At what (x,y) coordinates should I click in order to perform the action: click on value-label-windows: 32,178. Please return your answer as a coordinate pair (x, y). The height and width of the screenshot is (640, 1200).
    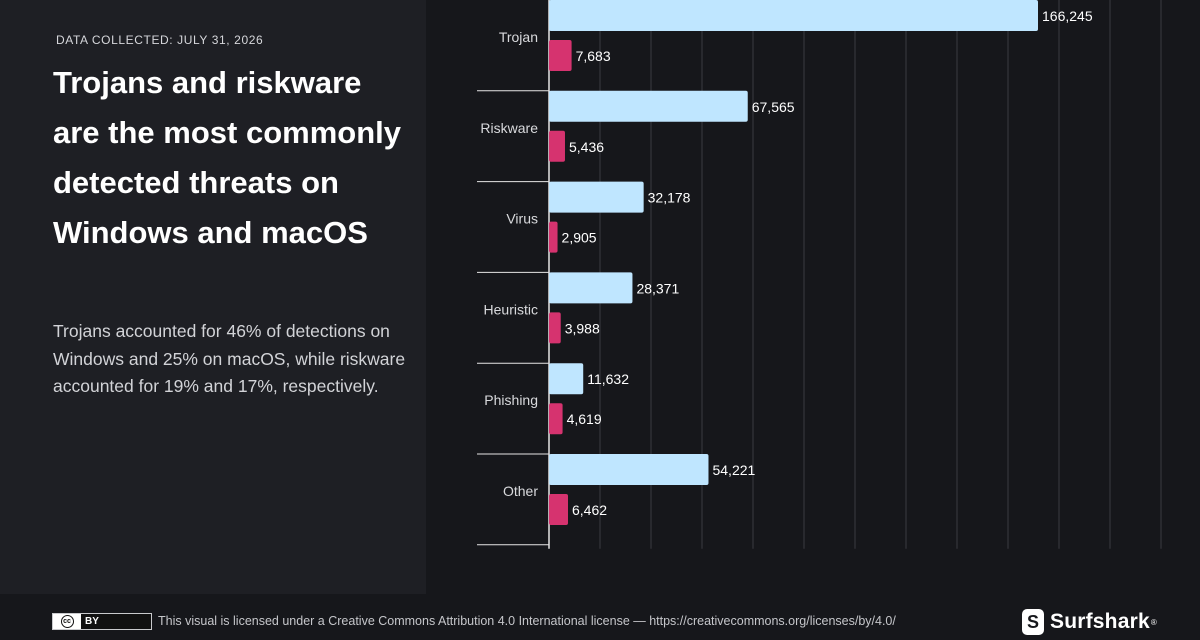
    Looking at the image, I should click on (669, 198).